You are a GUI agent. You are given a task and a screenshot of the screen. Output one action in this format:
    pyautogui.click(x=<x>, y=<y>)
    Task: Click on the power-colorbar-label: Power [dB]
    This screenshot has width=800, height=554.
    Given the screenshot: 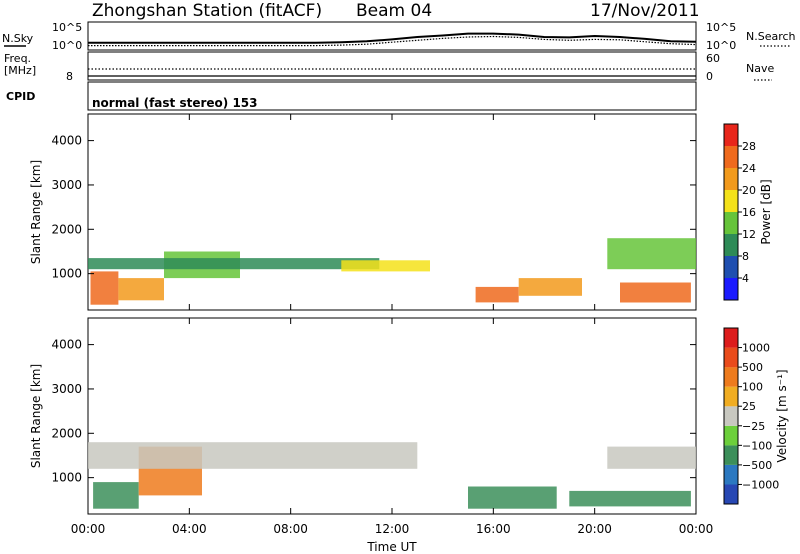 What is the action you would take?
    pyautogui.click(x=766, y=211)
    